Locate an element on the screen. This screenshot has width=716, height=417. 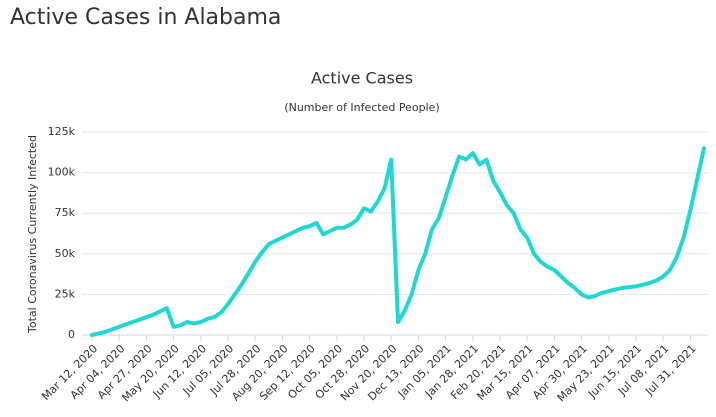
chart-subtitle: (Number of Infected People) is located at coordinates (361, 107).